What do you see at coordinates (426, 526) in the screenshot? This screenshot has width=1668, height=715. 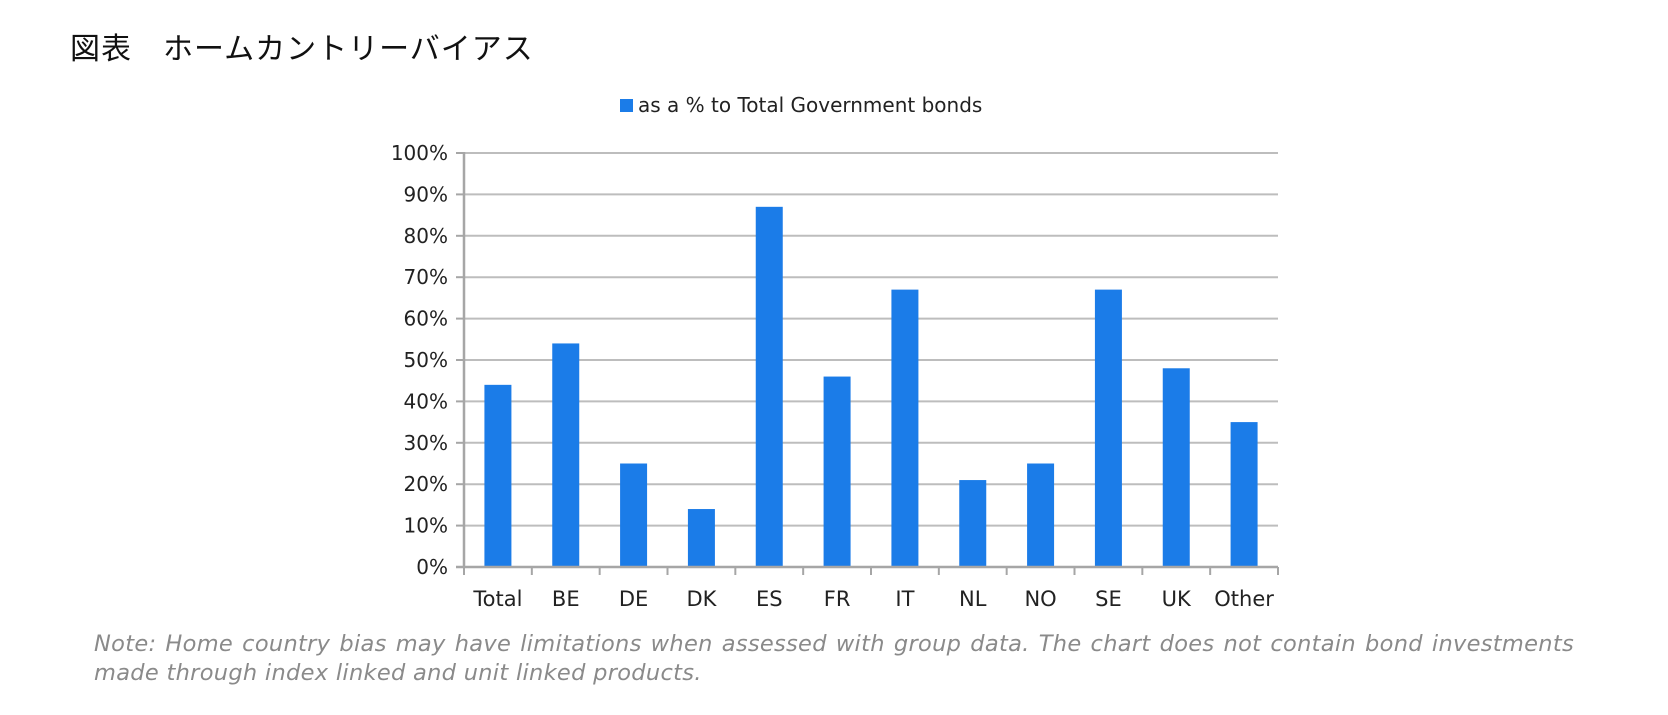 I see `y-tick-label: 10%` at bounding box center [426, 526].